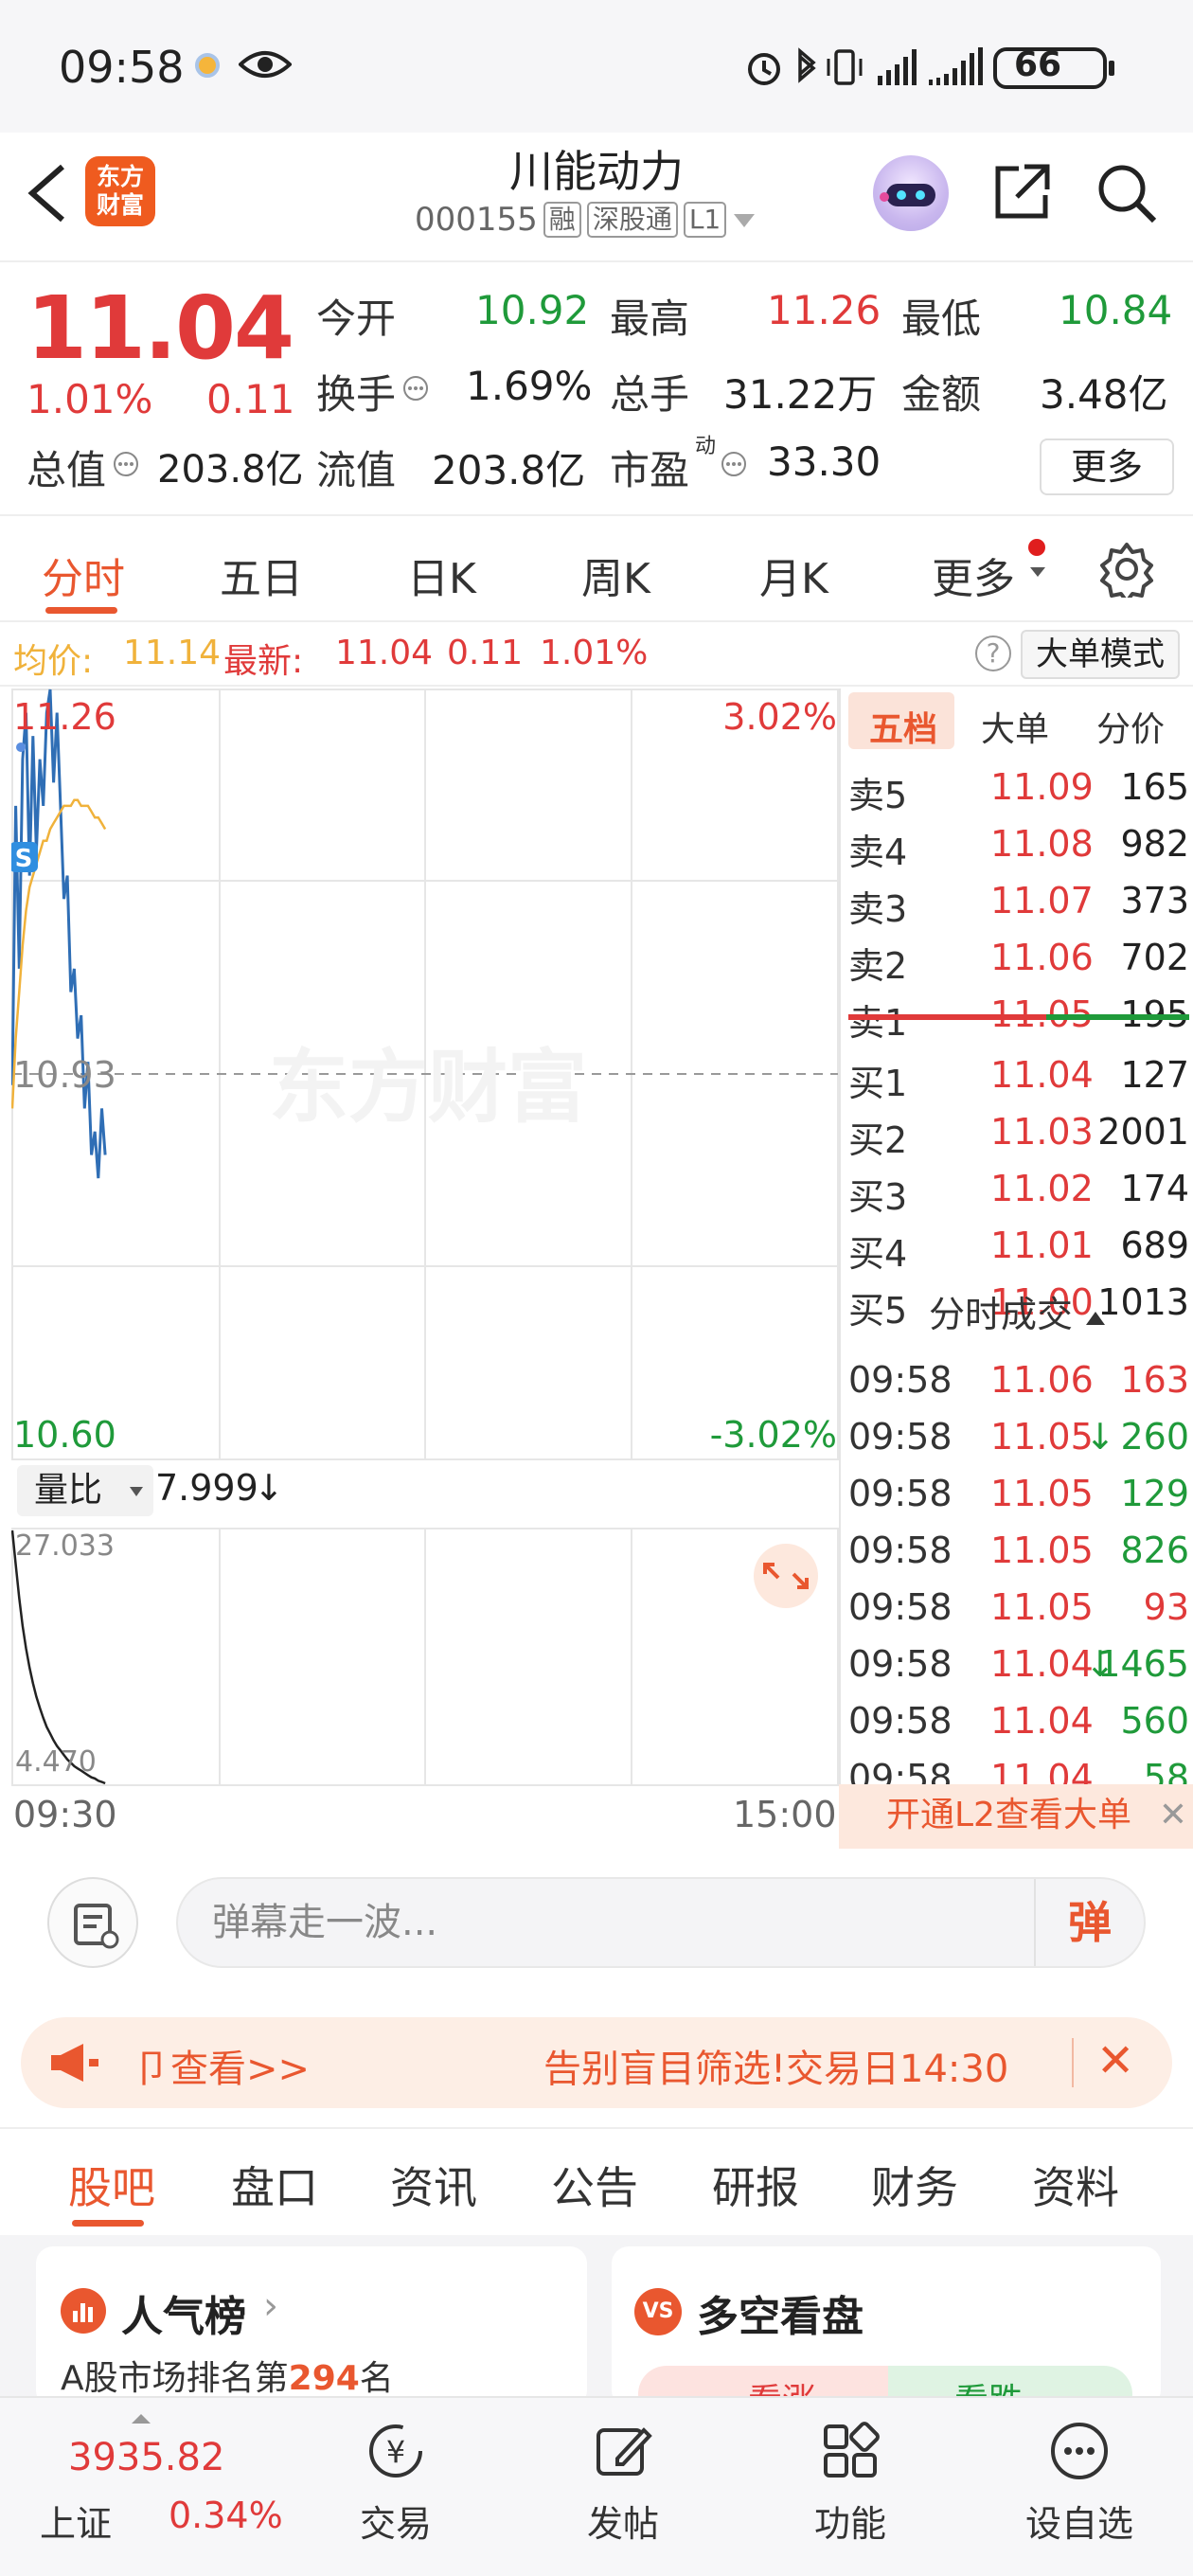  What do you see at coordinates (65, 1546) in the screenshot?
I see `vr-top-label: 27.033` at bounding box center [65, 1546].